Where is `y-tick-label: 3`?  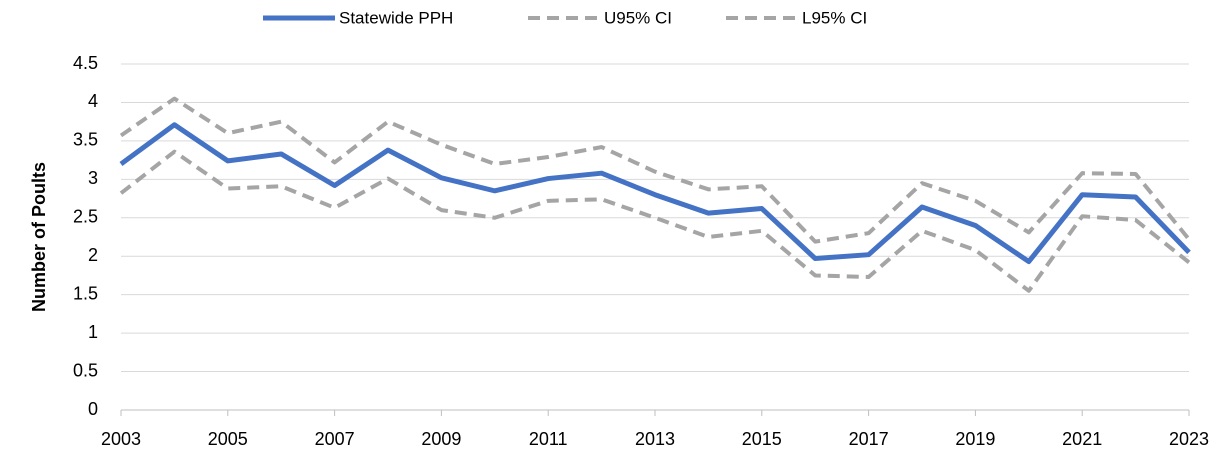 y-tick-label: 3 is located at coordinates (93, 178).